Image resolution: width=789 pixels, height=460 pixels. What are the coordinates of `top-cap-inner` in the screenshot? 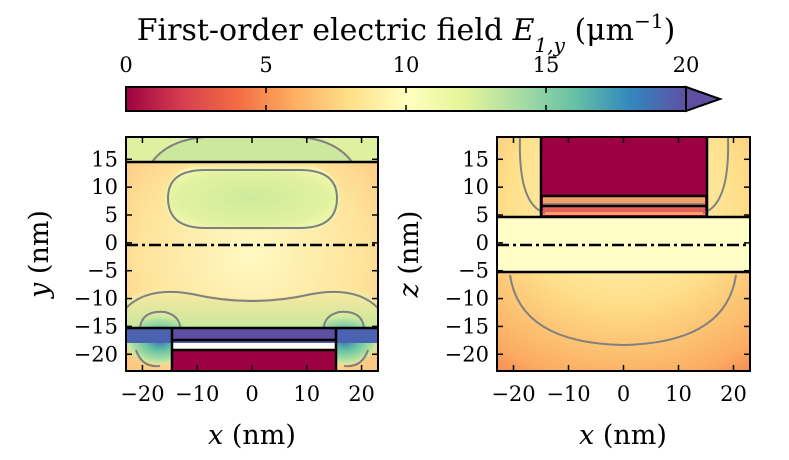 It's located at (252, 149).